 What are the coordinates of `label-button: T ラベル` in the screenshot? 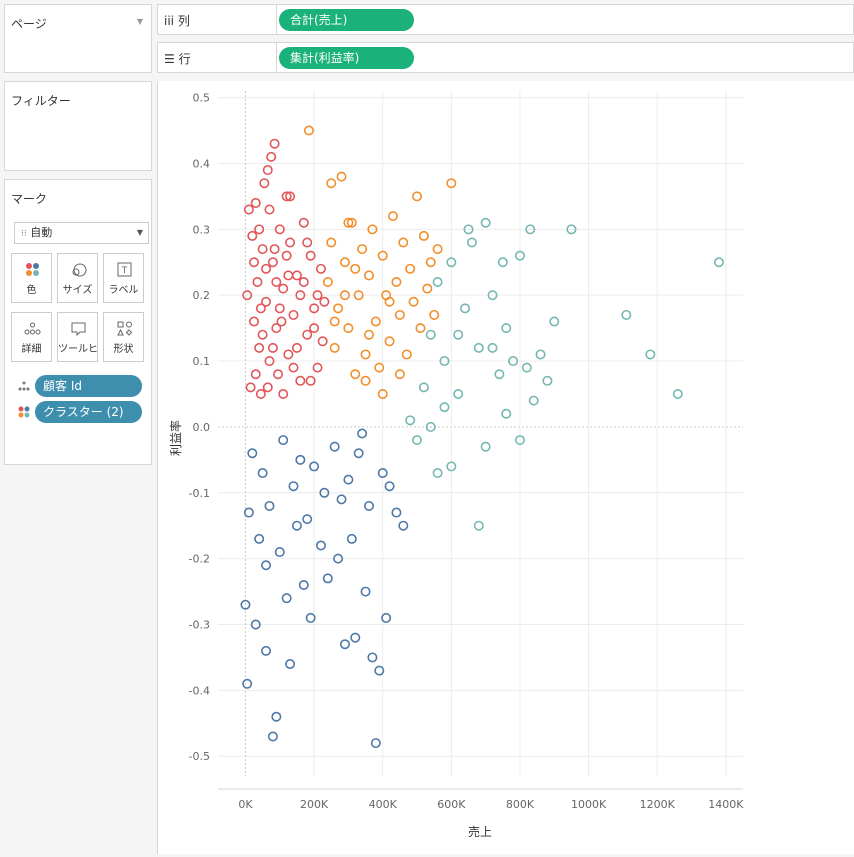 It's located at (123, 278).